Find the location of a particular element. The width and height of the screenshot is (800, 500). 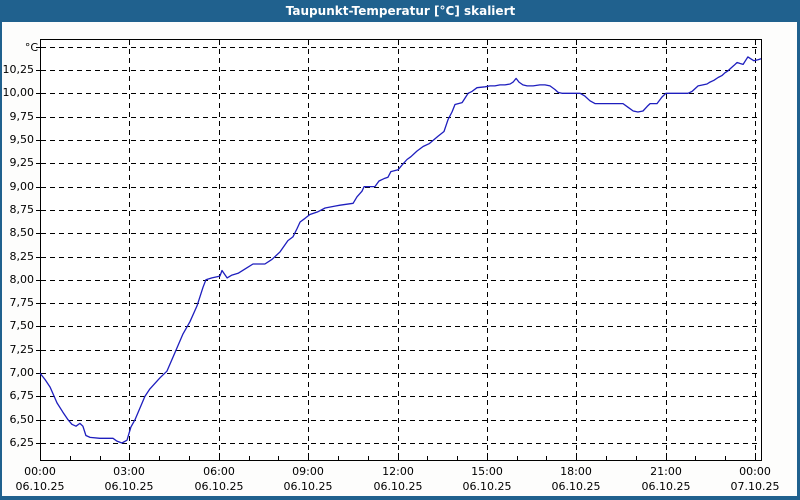

x-tick-label: 03:00 06.10.25 is located at coordinates (129, 479).